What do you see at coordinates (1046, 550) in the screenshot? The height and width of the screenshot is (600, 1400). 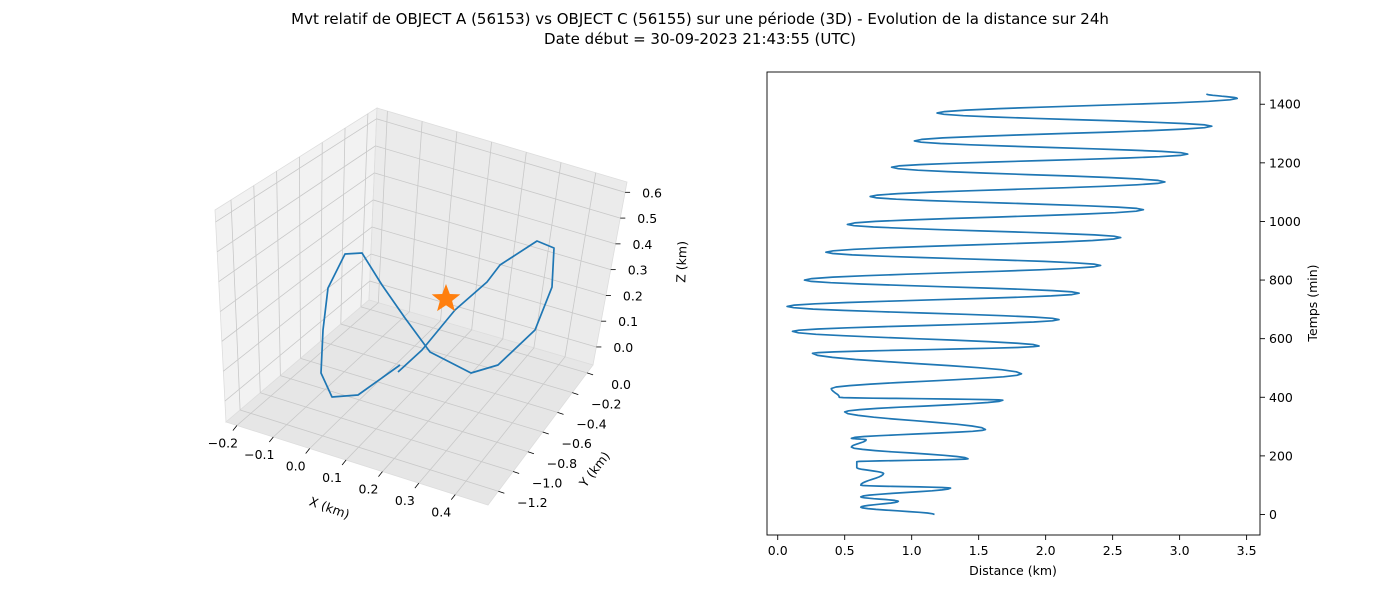 I see `x-tick-label: 2.0` at bounding box center [1046, 550].